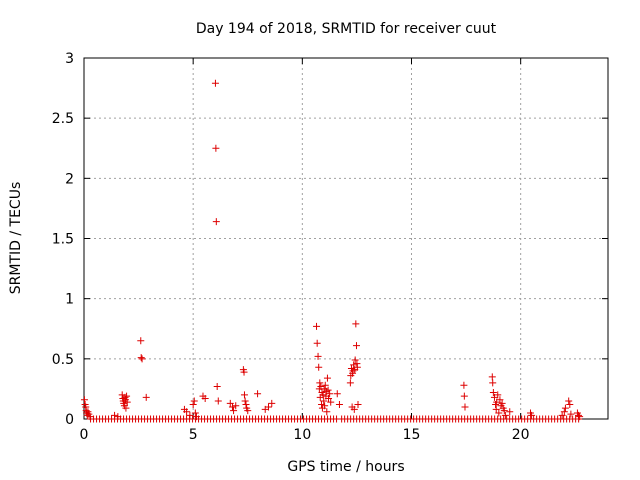  What do you see at coordinates (16, 238) in the screenshot?
I see `y-axis-label: SRMTID / TECUs` at bounding box center [16, 238].